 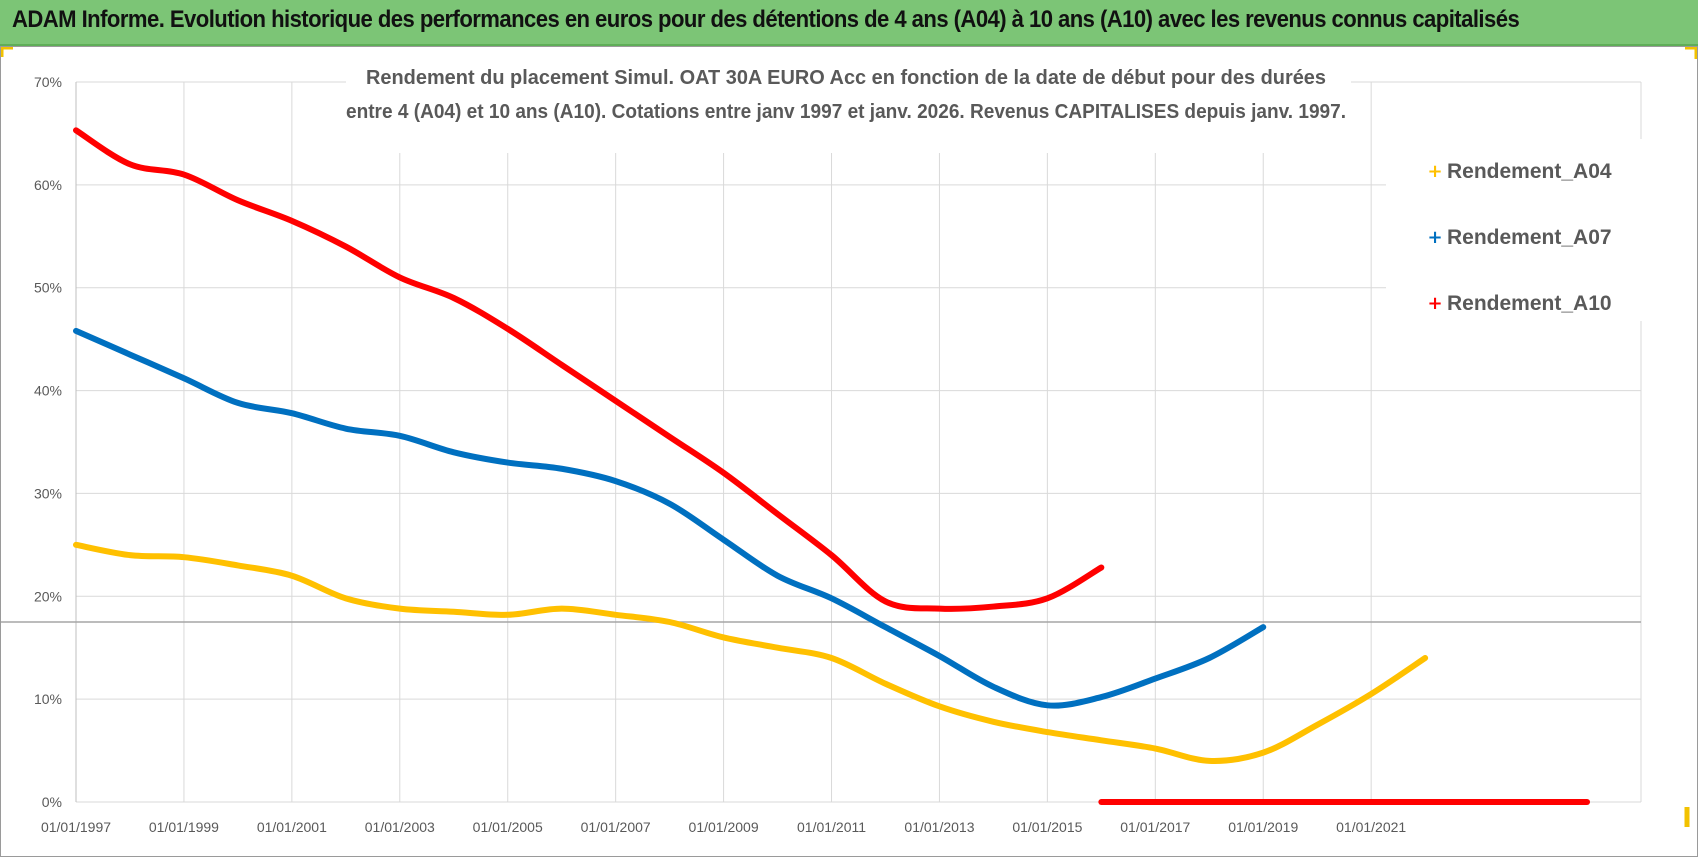 I want to click on x-tick-label: 01/01/2001, so click(x=292, y=827).